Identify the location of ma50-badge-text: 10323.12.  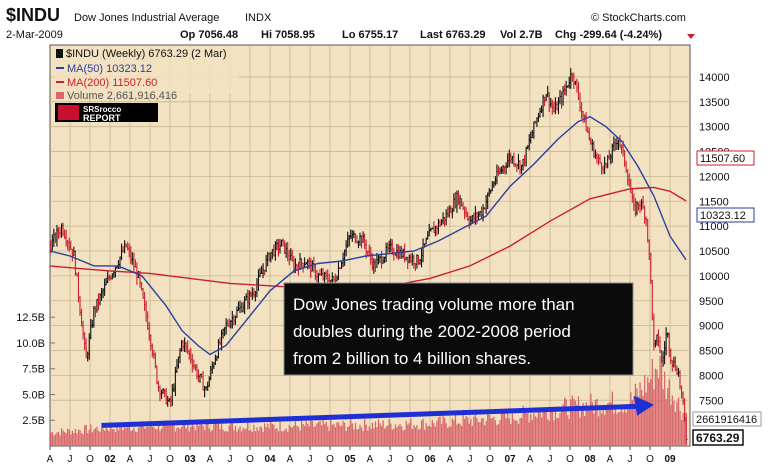
(723, 216).